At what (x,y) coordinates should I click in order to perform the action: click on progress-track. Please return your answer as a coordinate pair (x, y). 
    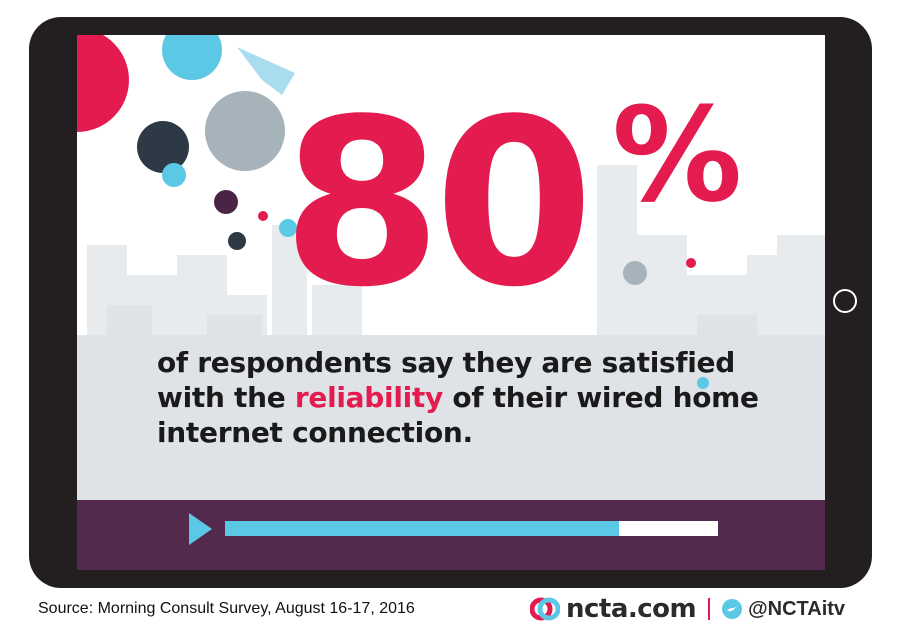
    Looking at the image, I should click on (471, 528).